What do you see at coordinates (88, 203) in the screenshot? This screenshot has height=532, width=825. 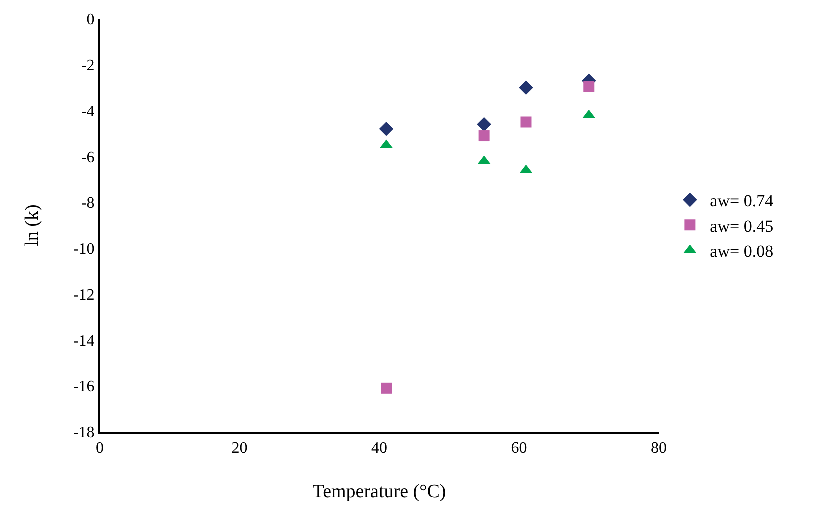 I see `y-tick-label: -8` at bounding box center [88, 203].